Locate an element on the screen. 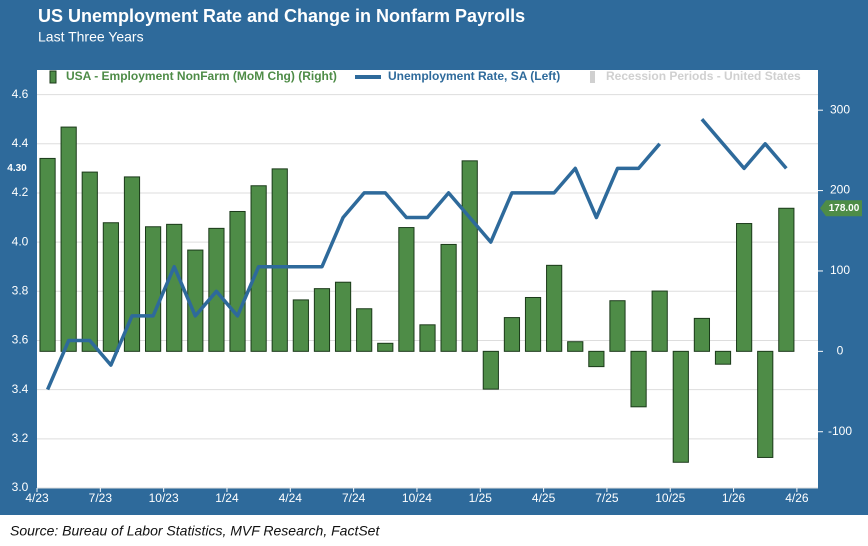 The image size is (868, 546). legend-label: Unemployment Rate, SA (Left) is located at coordinates (474, 76).